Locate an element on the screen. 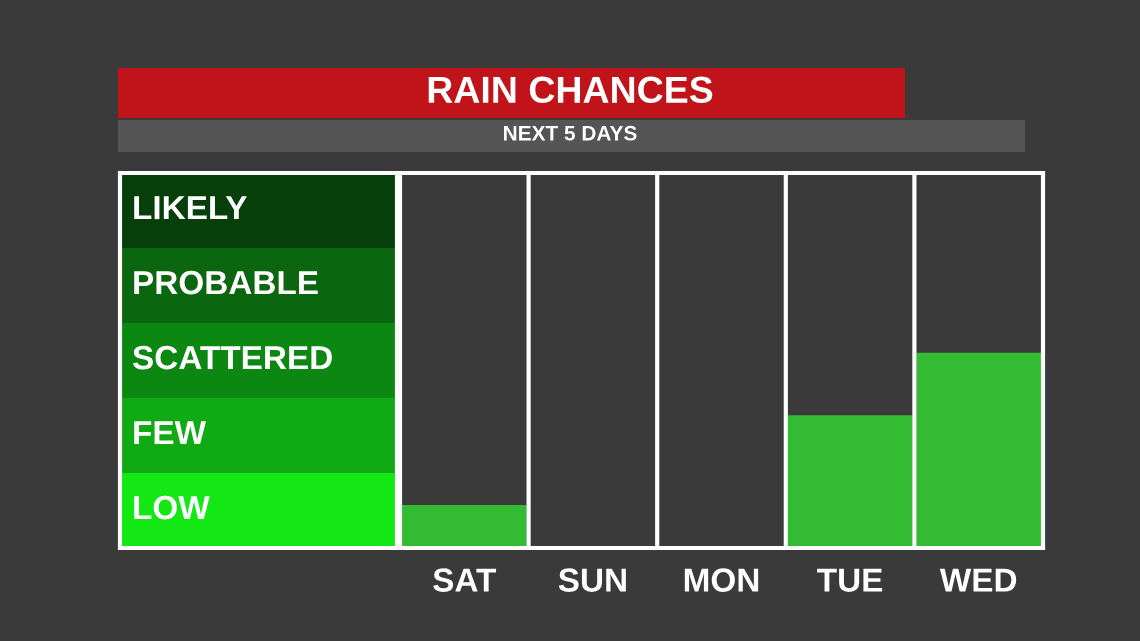 Image resolution: width=1140 pixels, height=641 pixels. x-tick-label: SAT is located at coordinates (465, 580).